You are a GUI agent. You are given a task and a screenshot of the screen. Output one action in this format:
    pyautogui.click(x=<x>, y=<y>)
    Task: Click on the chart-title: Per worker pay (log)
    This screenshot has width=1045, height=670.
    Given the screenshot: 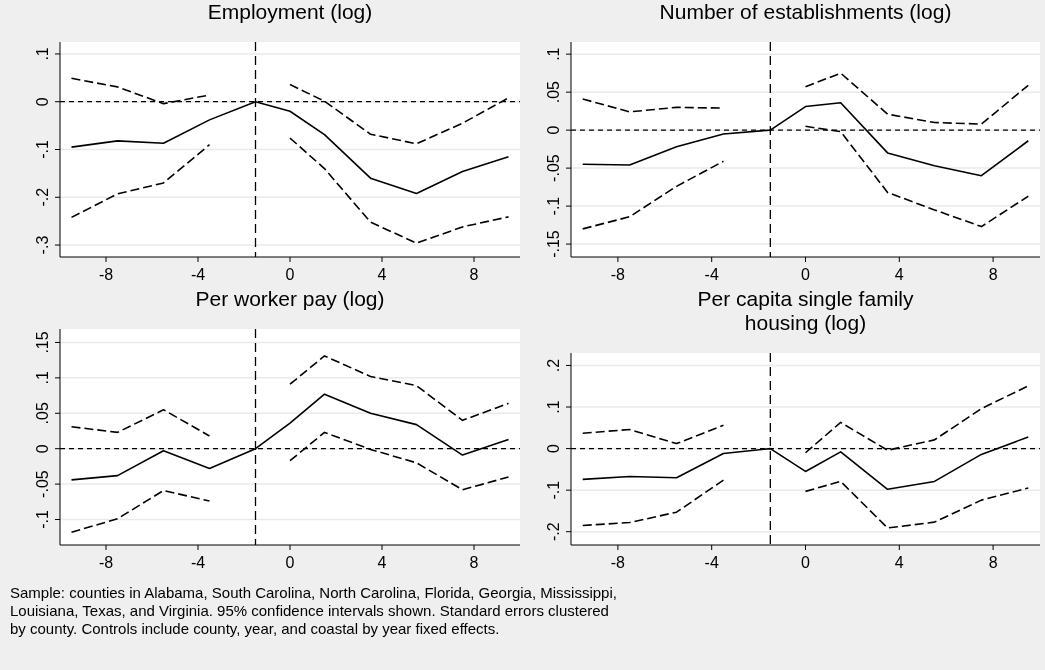 What is the action you would take?
    pyautogui.click(x=290, y=298)
    